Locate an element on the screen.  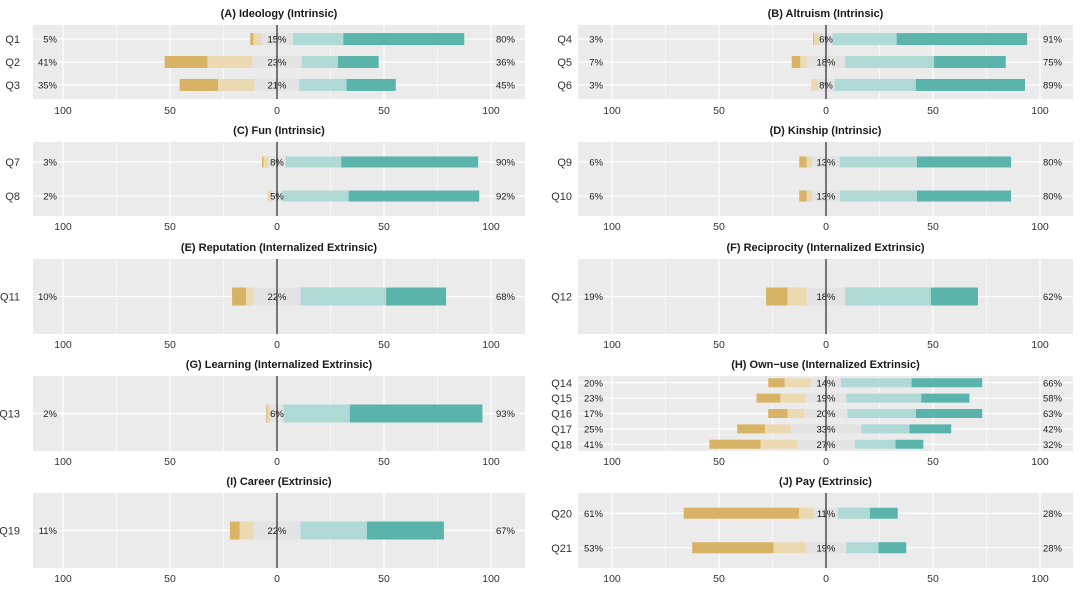
positive-percent-label: 91% is located at coordinates (1053, 40).